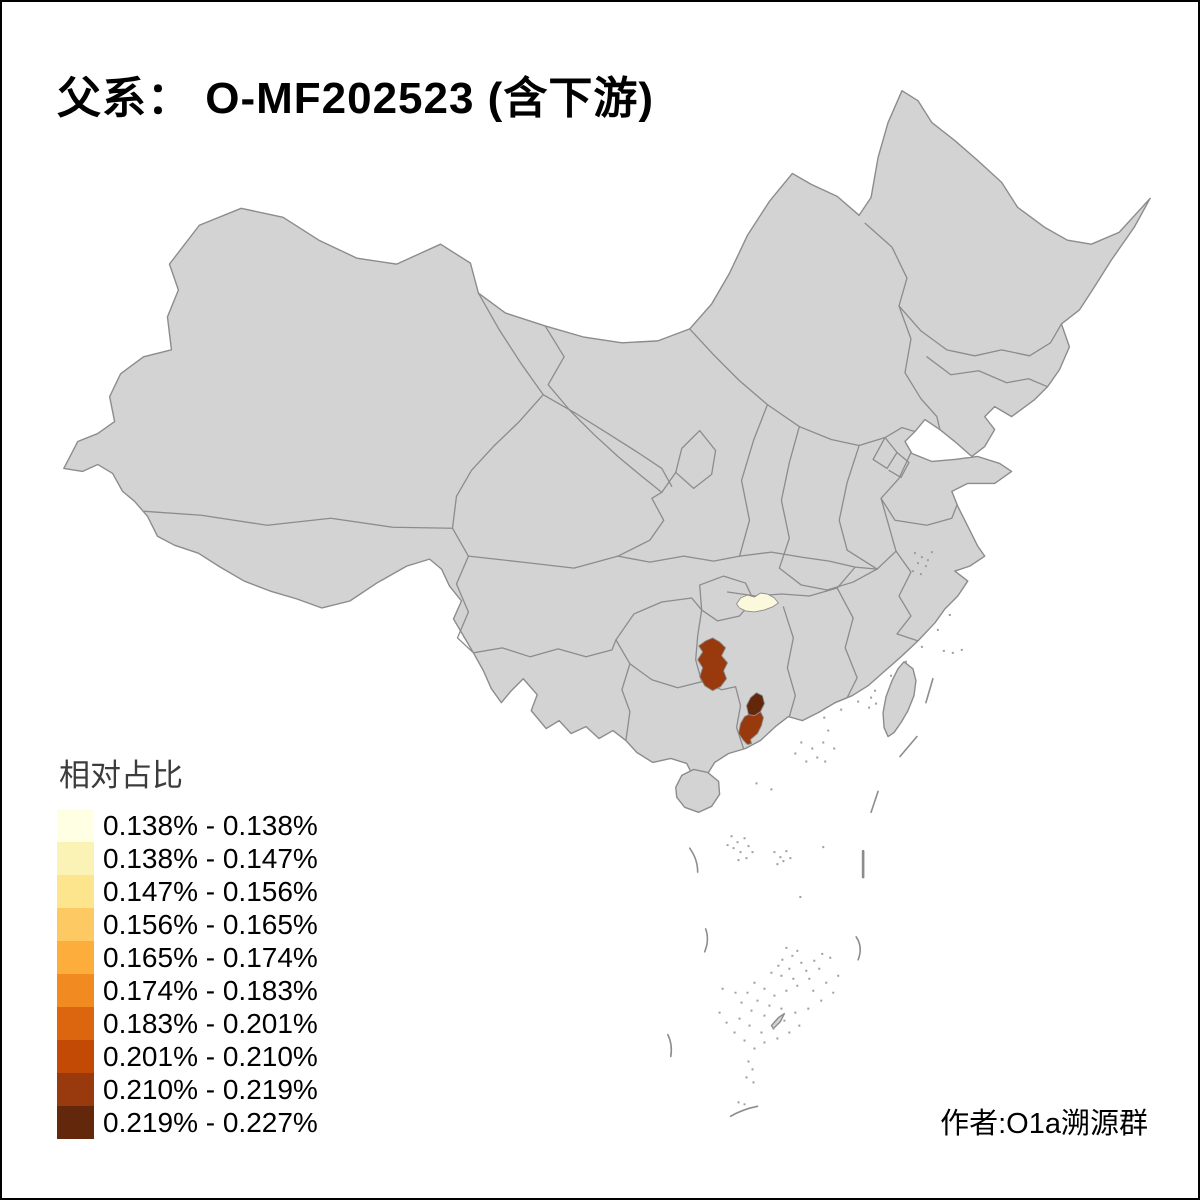  What do you see at coordinates (210, 891) in the screenshot?
I see `legend-label: 0.147% - 0.156%` at bounding box center [210, 891].